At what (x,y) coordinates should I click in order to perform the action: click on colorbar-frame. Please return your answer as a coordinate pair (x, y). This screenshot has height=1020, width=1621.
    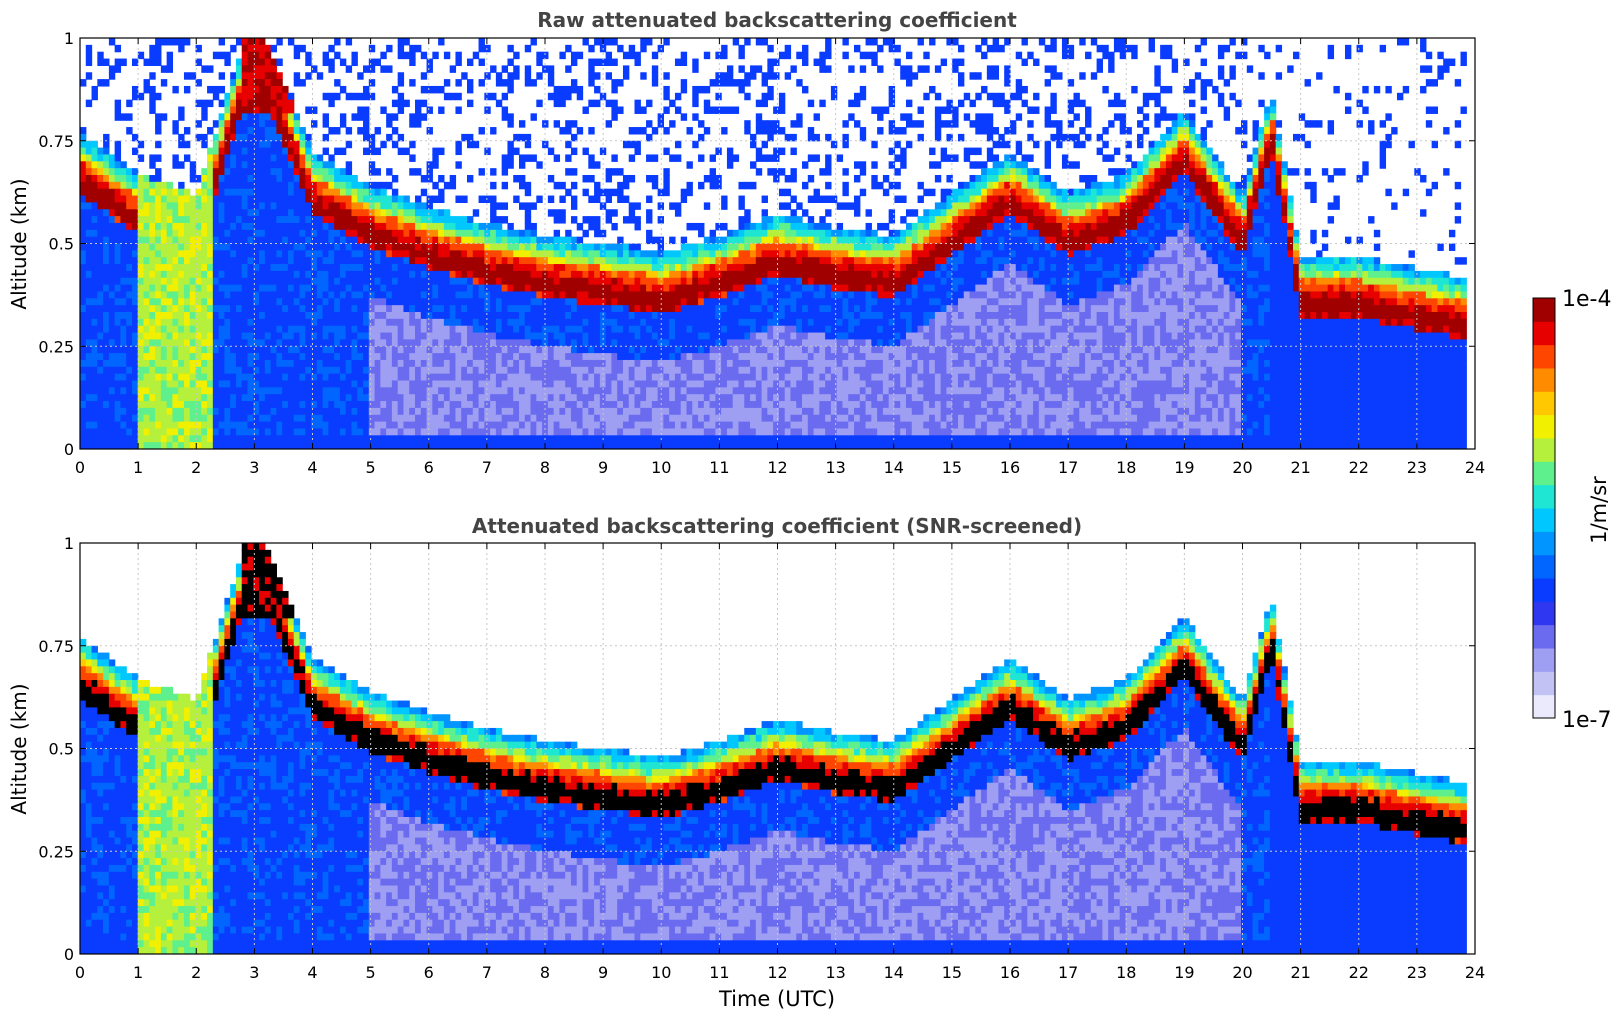
    Looking at the image, I should click on (1544, 508).